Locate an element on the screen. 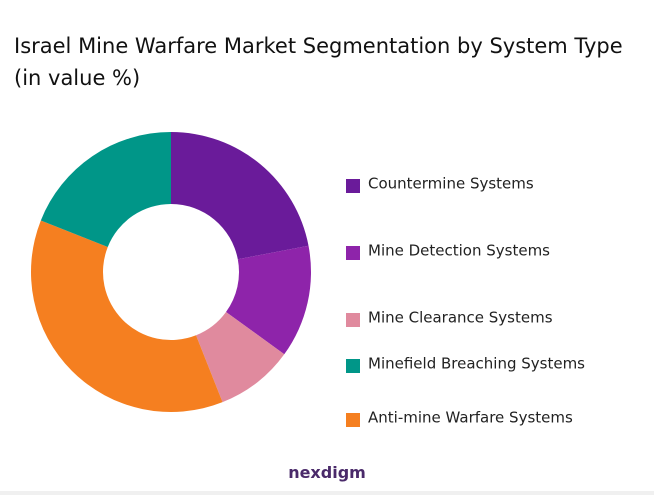 This screenshot has width=654, height=495. footer-bar is located at coordinates (327, 493).